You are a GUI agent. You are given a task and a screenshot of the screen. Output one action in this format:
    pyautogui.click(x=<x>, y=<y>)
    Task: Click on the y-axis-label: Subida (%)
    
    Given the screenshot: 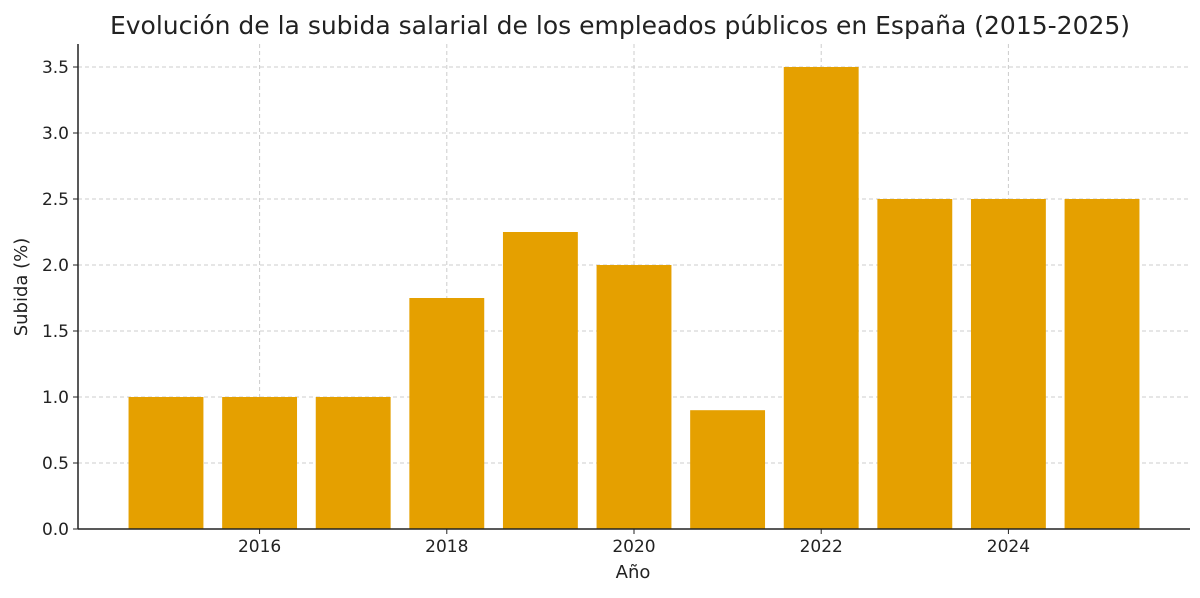 What is the action you would take?
    pyautogui.click(x=21, y=287)
    